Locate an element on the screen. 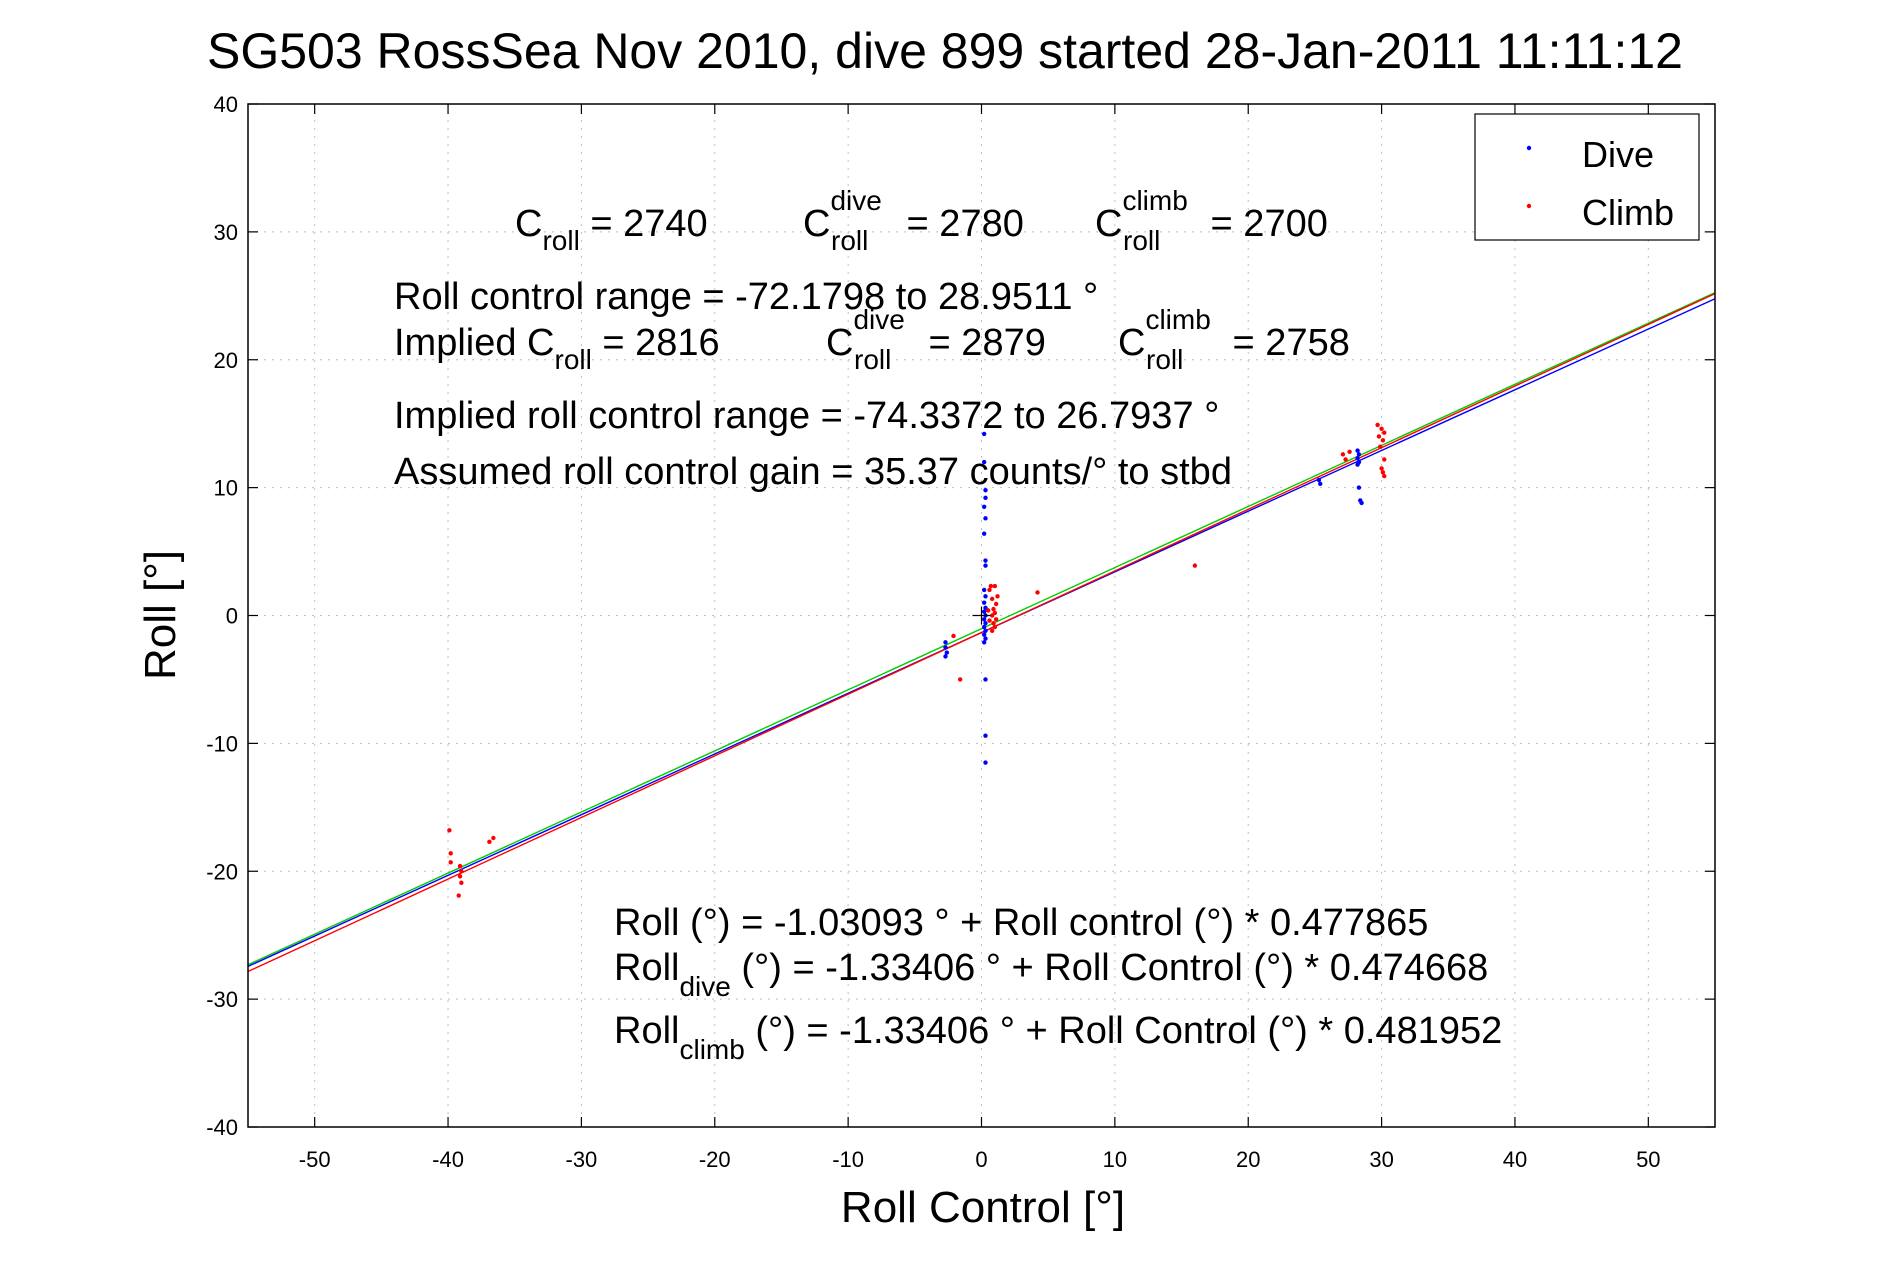  y-tick-label: 20 is located at coordinates (226, 360).